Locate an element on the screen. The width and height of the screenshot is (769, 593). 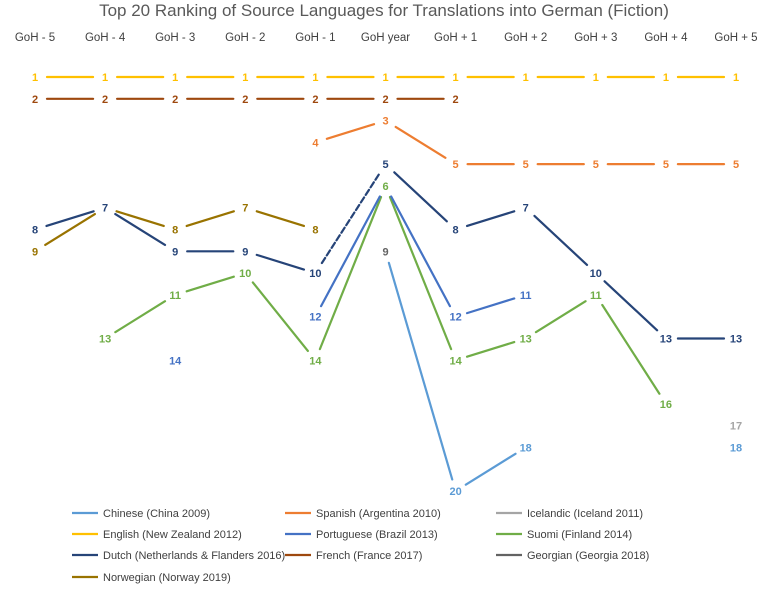
x-tick-label: GoH - 3 is located at coordinates (175, 38).